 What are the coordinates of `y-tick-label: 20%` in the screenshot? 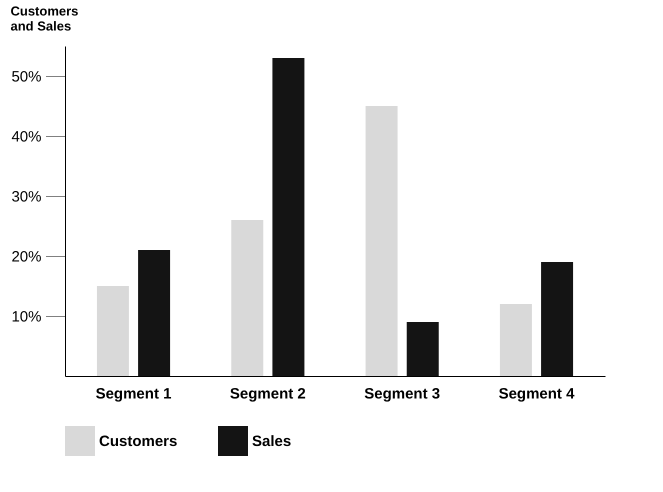 It's located at (26, 257).